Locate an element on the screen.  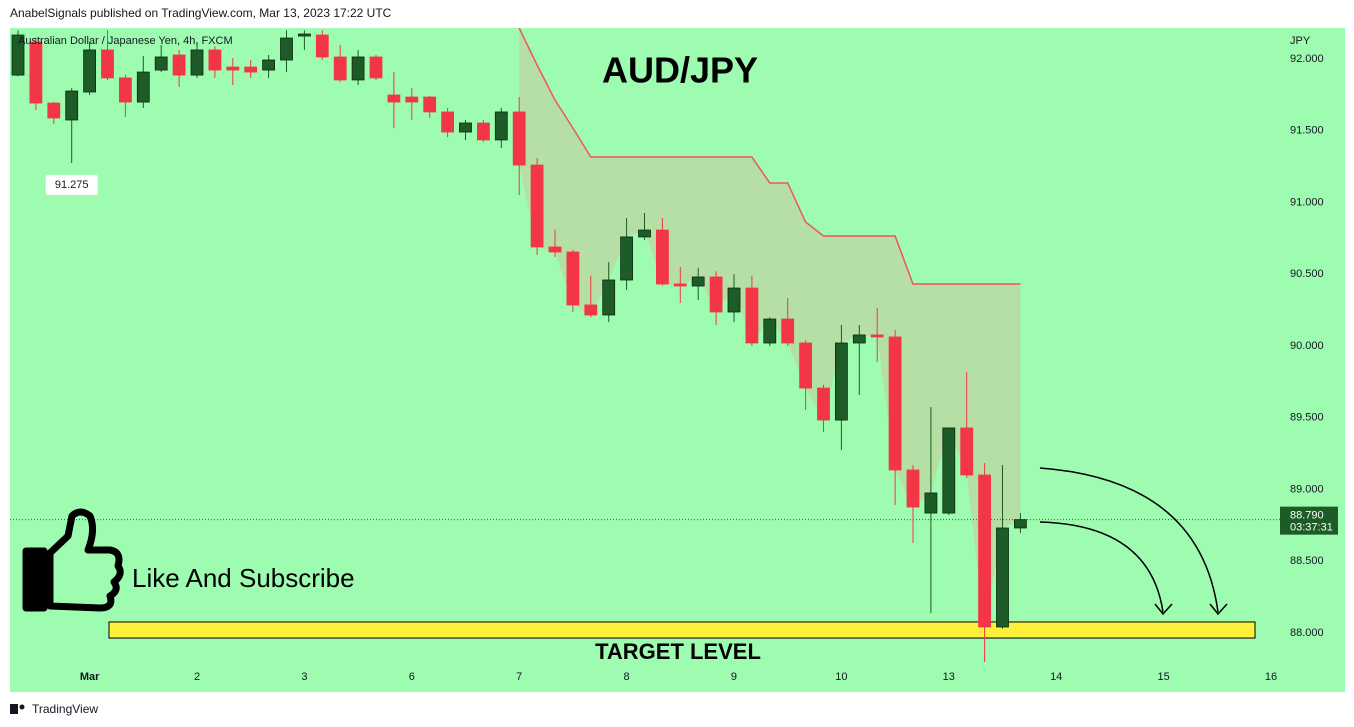
y-tick-label: 88.000 is located at coordinates (1307, 633).